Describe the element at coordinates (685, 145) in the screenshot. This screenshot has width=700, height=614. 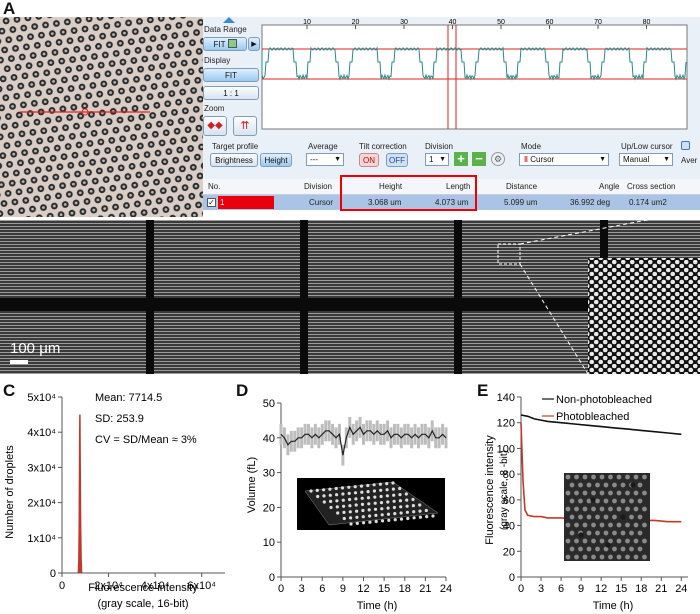
I see `settings-small-icon` at that location.